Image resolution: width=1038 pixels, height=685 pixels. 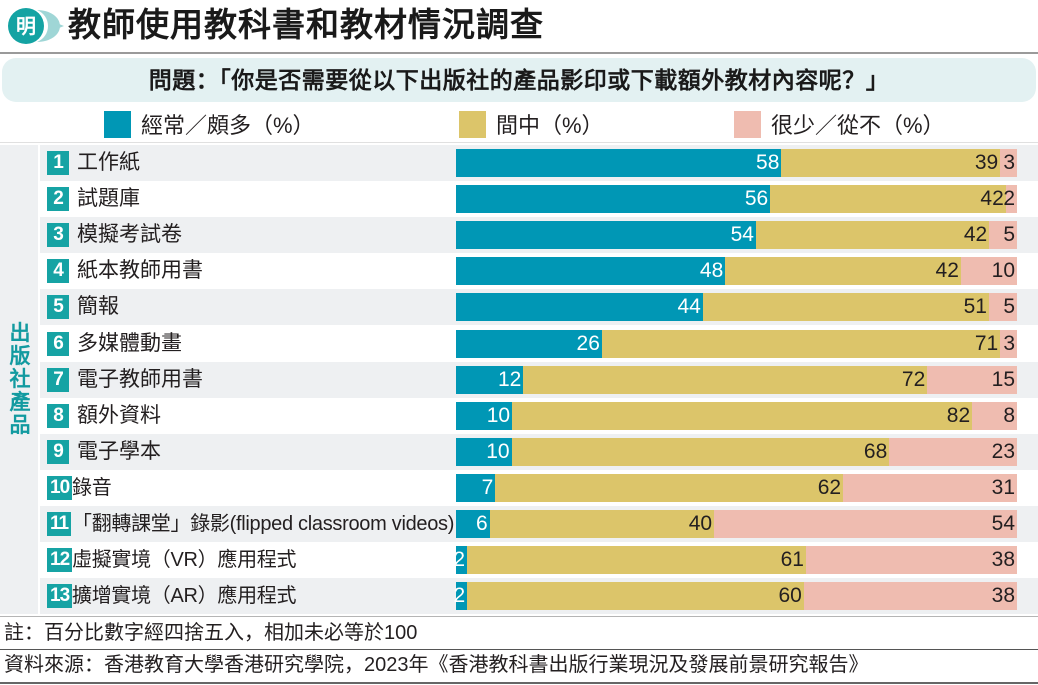 What do you see at coordinates (98, 307) in the screenshot?
I see `category-label: 簡報` at bounding box center [98, 307].